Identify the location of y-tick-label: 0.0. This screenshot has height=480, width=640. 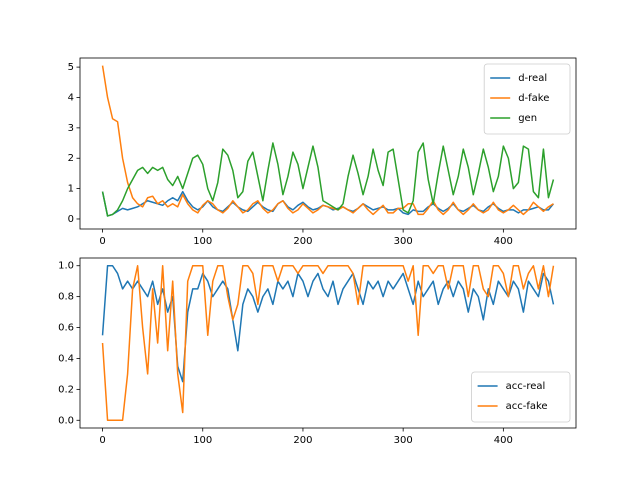
(66, 420).